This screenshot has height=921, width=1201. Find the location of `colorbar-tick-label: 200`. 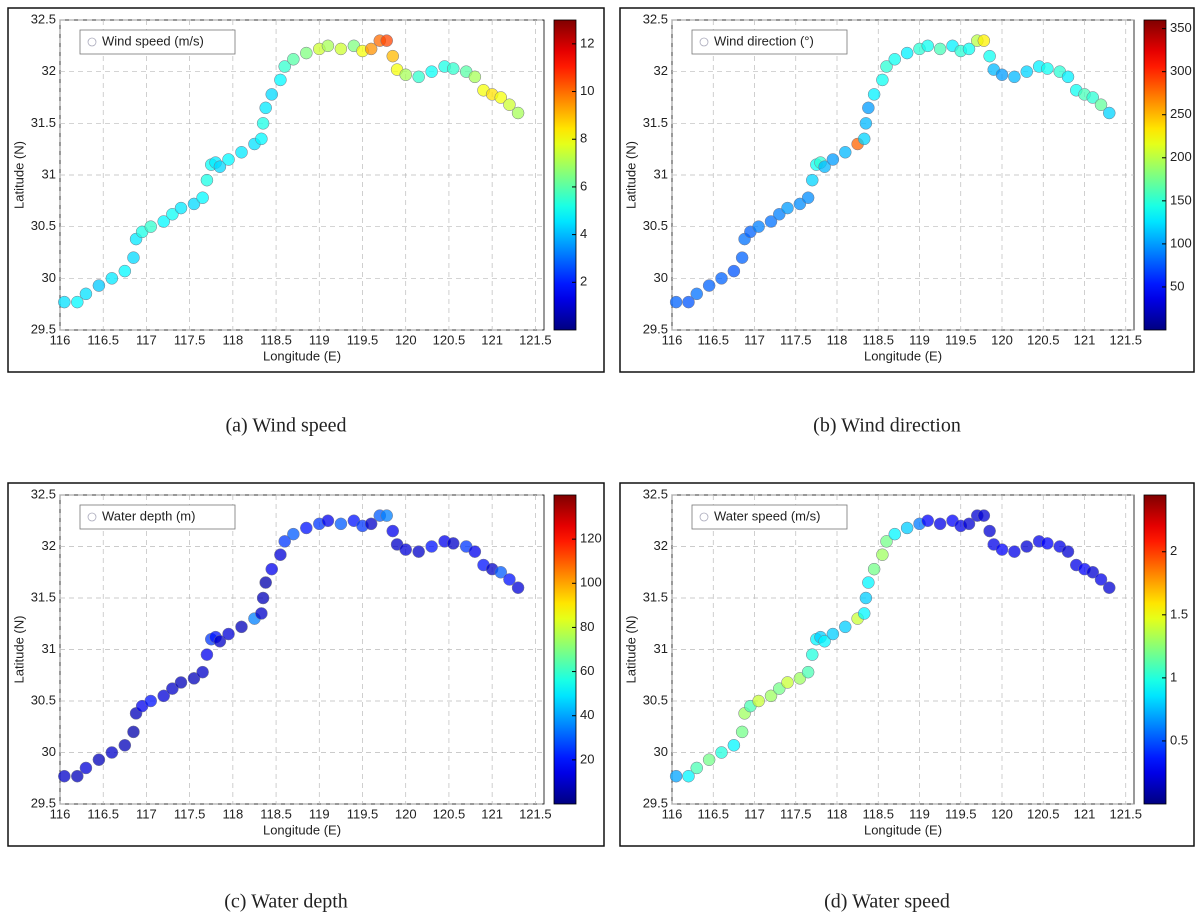

colorbar-tick-label: 200 is located at coordinates (1181, 156).